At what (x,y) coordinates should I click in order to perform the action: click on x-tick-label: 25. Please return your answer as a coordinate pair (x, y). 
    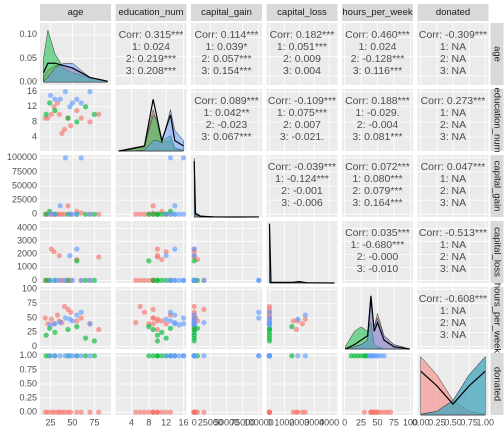
    Looking at the image, I should click on (361, 422).